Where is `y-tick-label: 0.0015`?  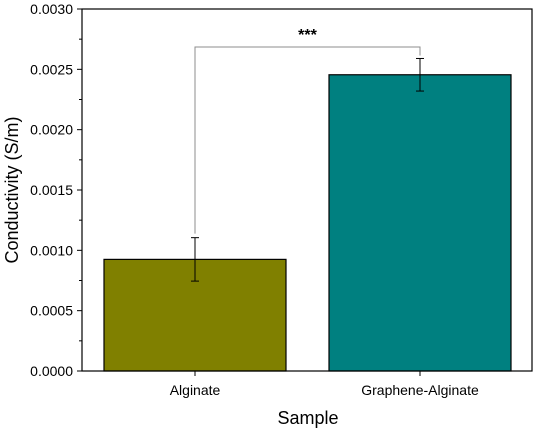
y-tick-label: 0.0015 is located at coordinates (51, 190).